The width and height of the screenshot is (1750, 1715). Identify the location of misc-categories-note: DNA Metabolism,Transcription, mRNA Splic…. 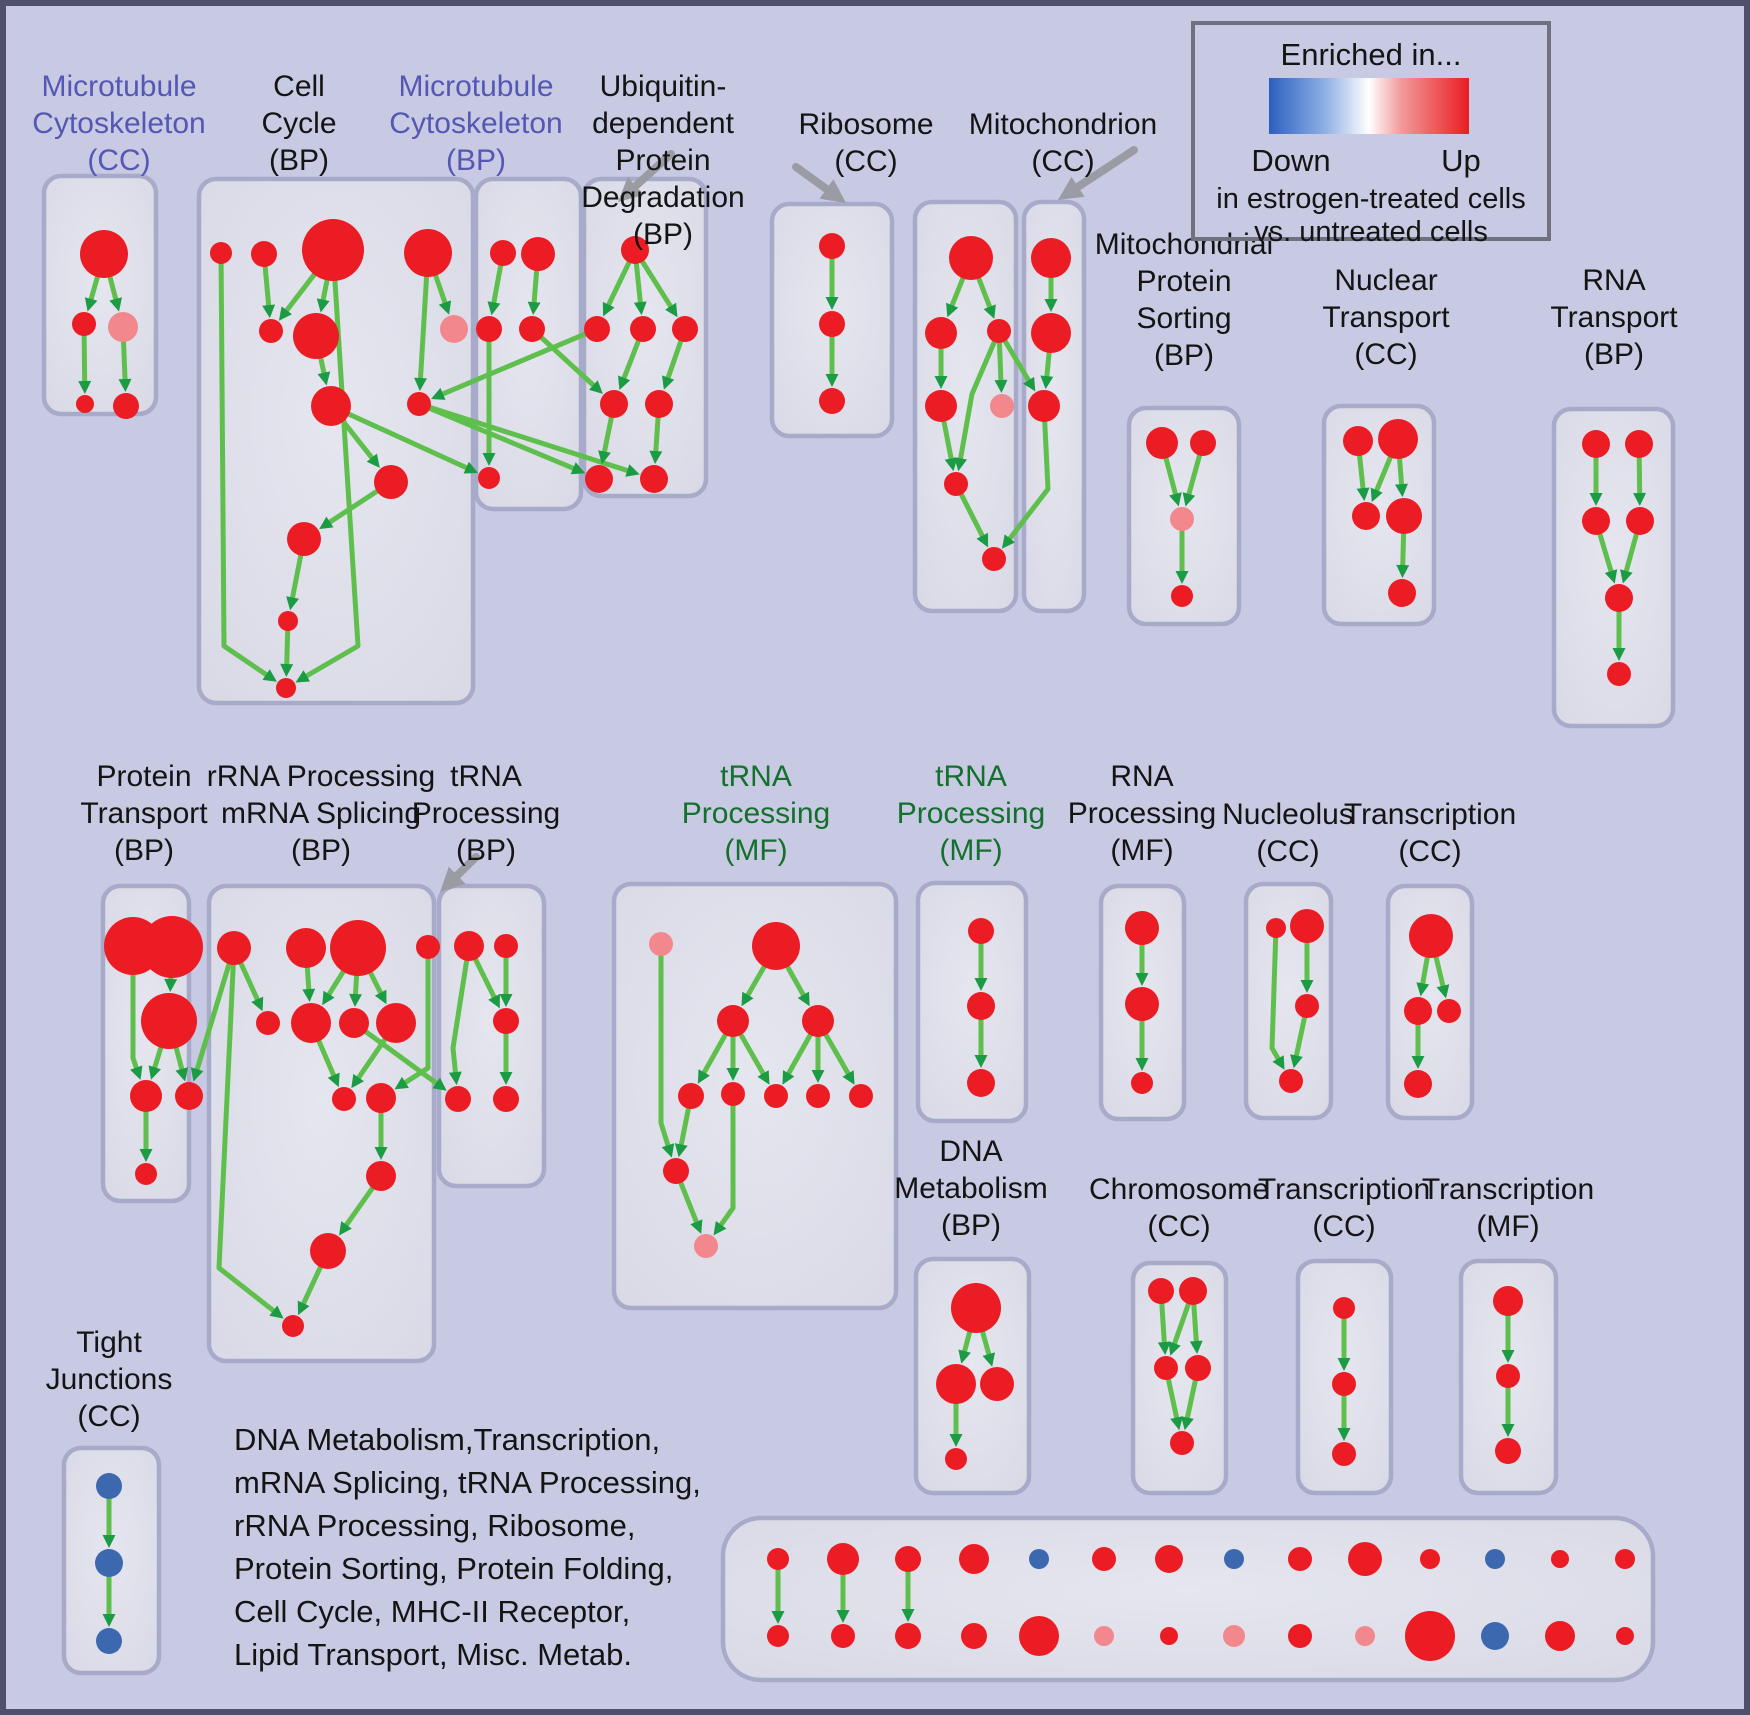
(467, 1547).